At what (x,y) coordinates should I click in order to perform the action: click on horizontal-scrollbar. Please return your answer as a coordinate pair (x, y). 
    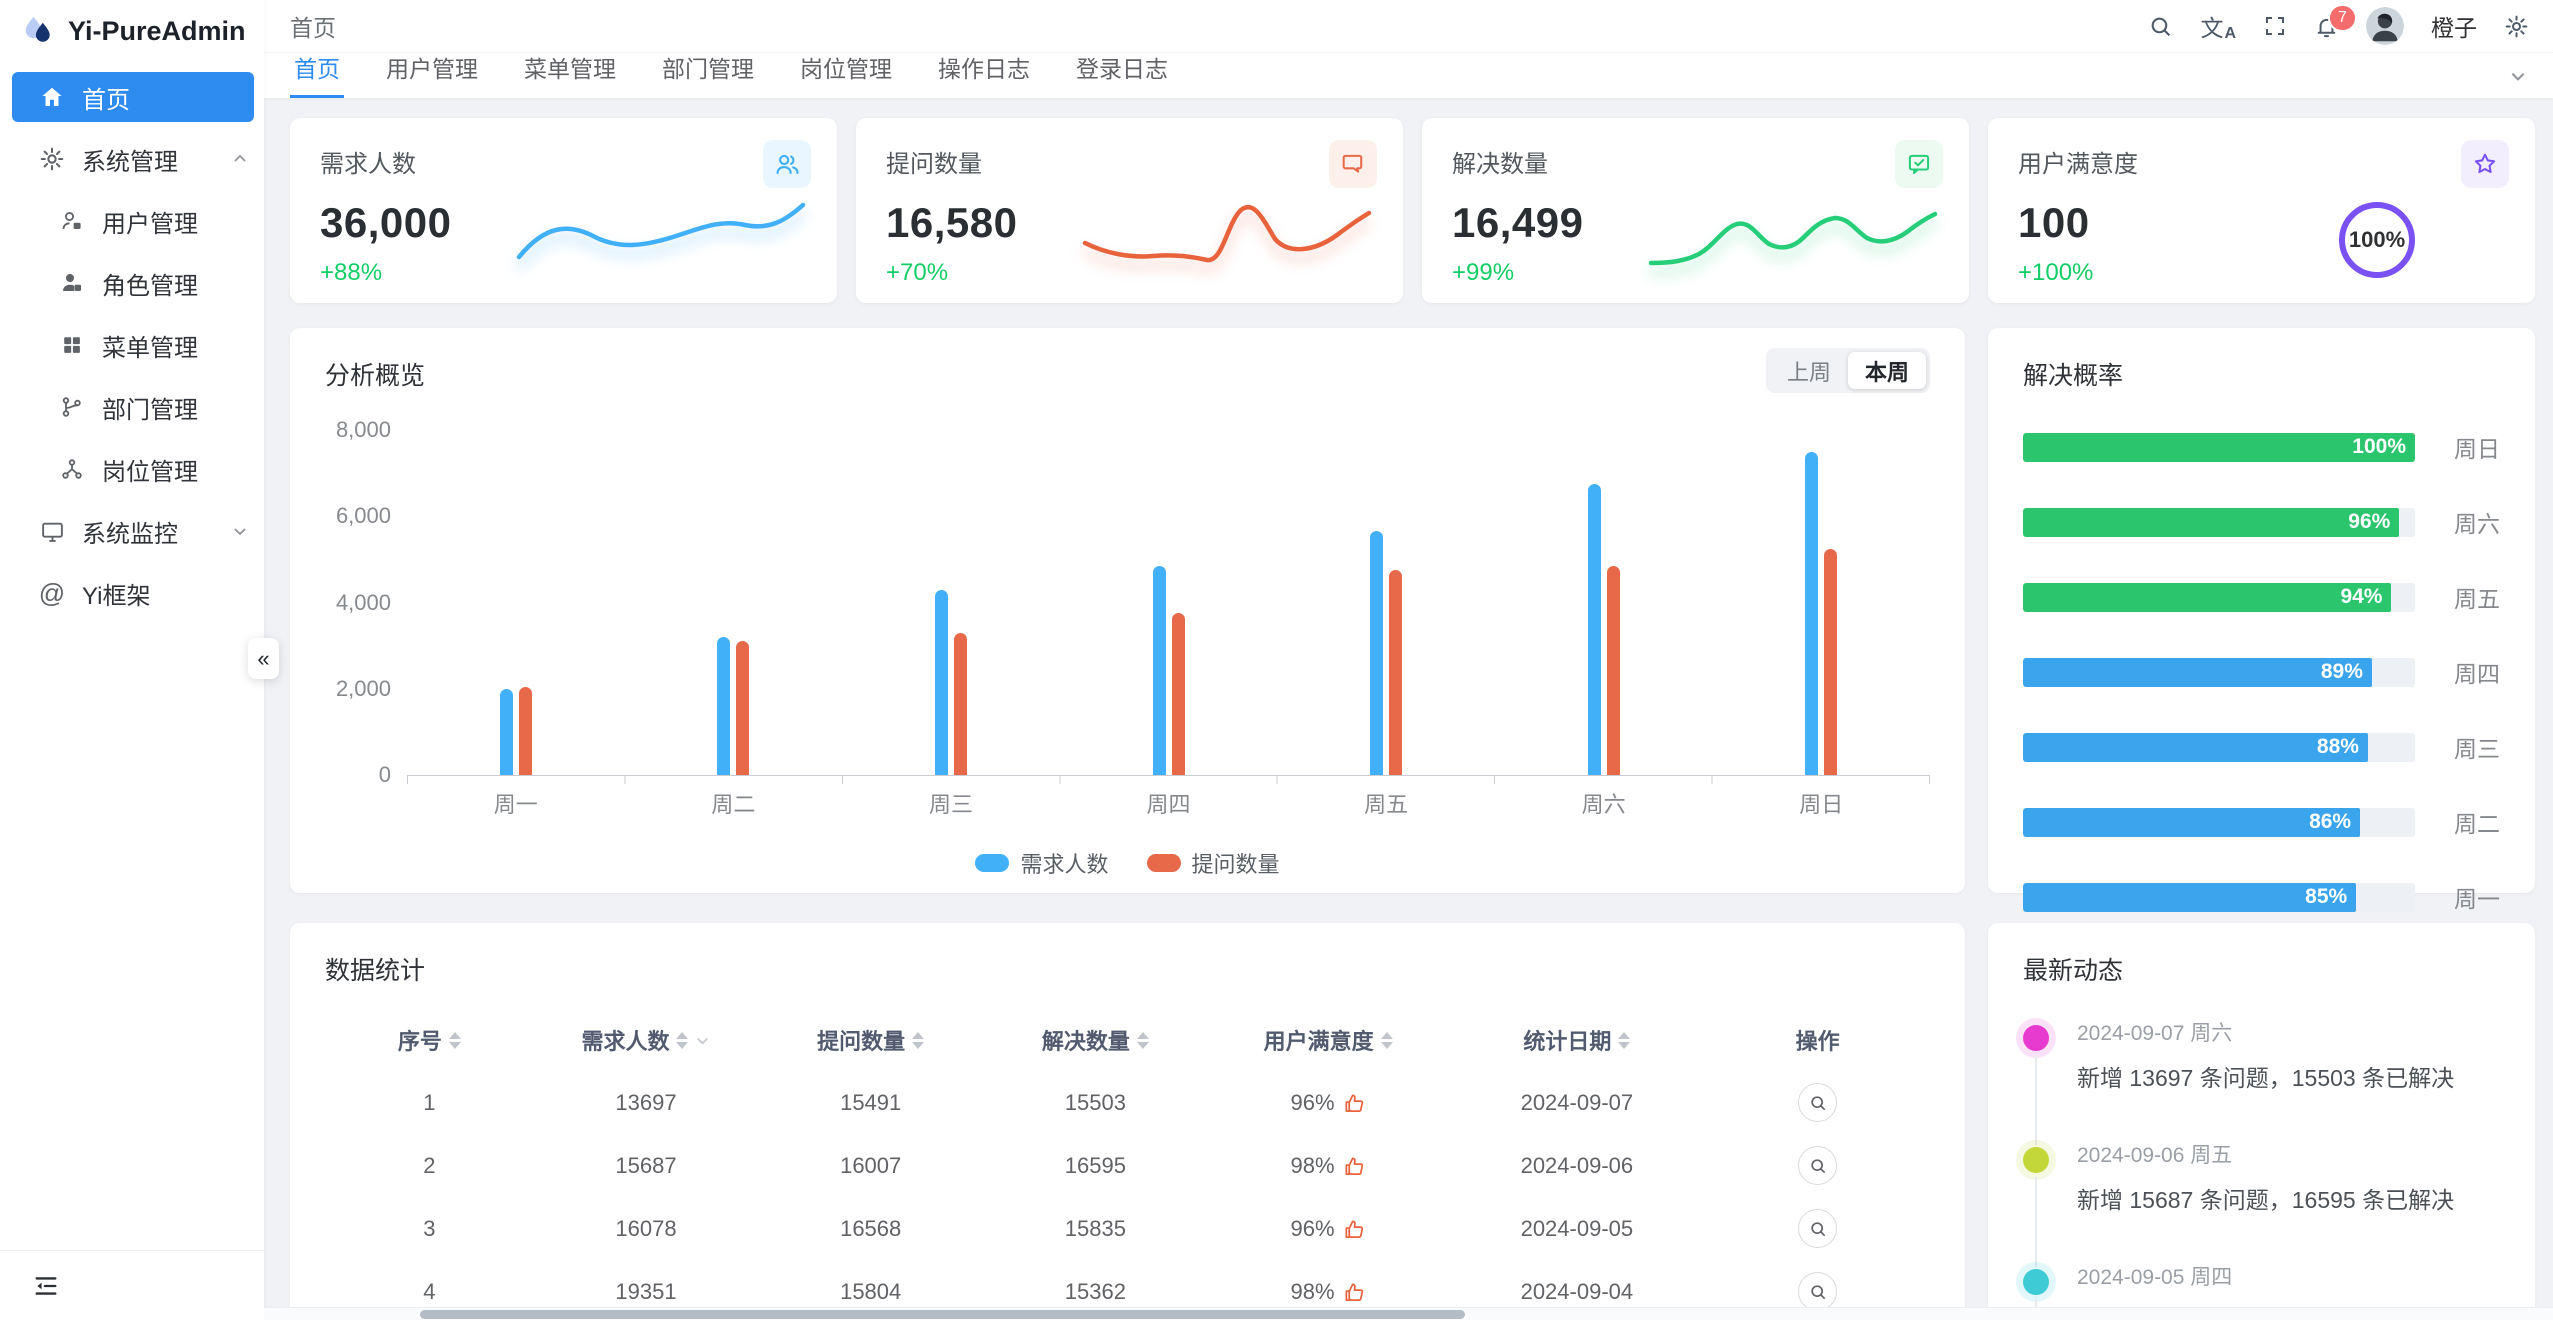
    Looking at the image, I should click on (1408, 1313).